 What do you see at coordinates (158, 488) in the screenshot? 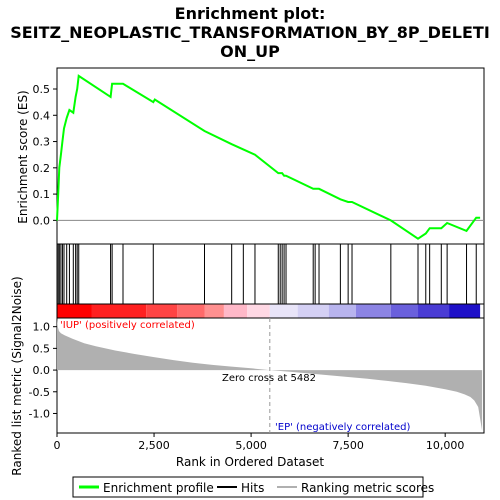
I see `legend-label-profile: Enrichment profile` at bounding box center [158, 488].